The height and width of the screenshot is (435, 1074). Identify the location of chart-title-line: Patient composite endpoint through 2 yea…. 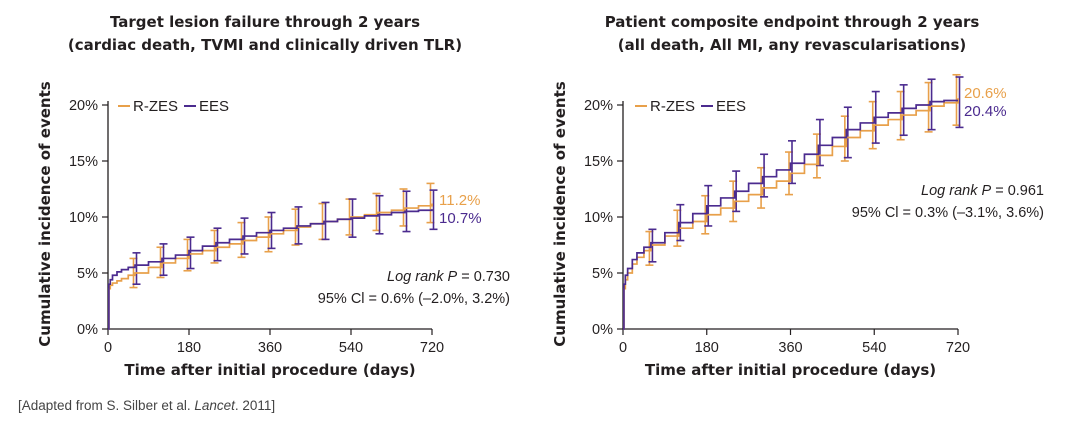
(792, 22).